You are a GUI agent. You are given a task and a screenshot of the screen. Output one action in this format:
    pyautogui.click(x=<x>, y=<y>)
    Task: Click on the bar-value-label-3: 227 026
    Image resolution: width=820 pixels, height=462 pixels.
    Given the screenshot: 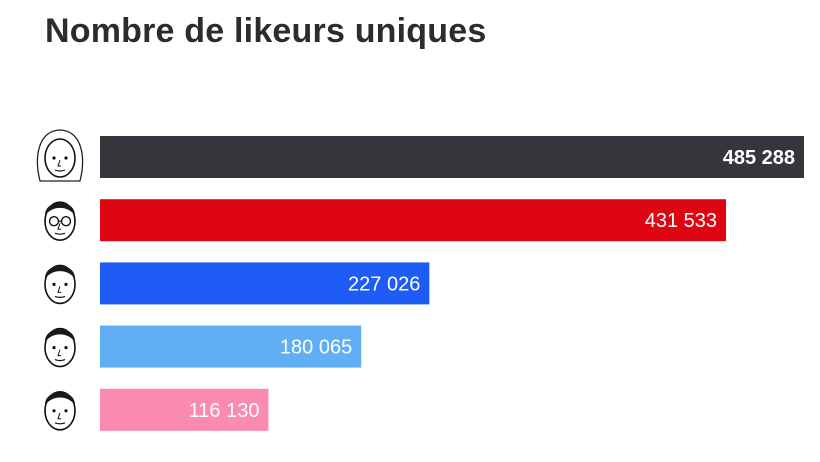 What is the action you would take?
    pyautogui.click(x=384, y=284)
    